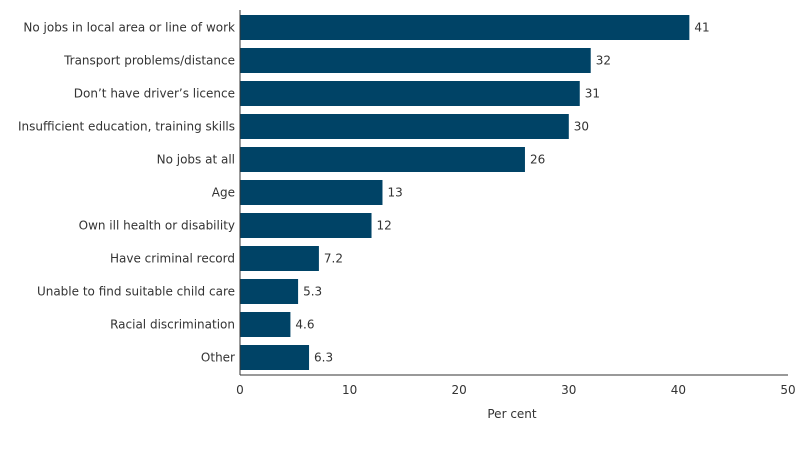  I want to click on category-label: Have criminal record, so click(172, 259).